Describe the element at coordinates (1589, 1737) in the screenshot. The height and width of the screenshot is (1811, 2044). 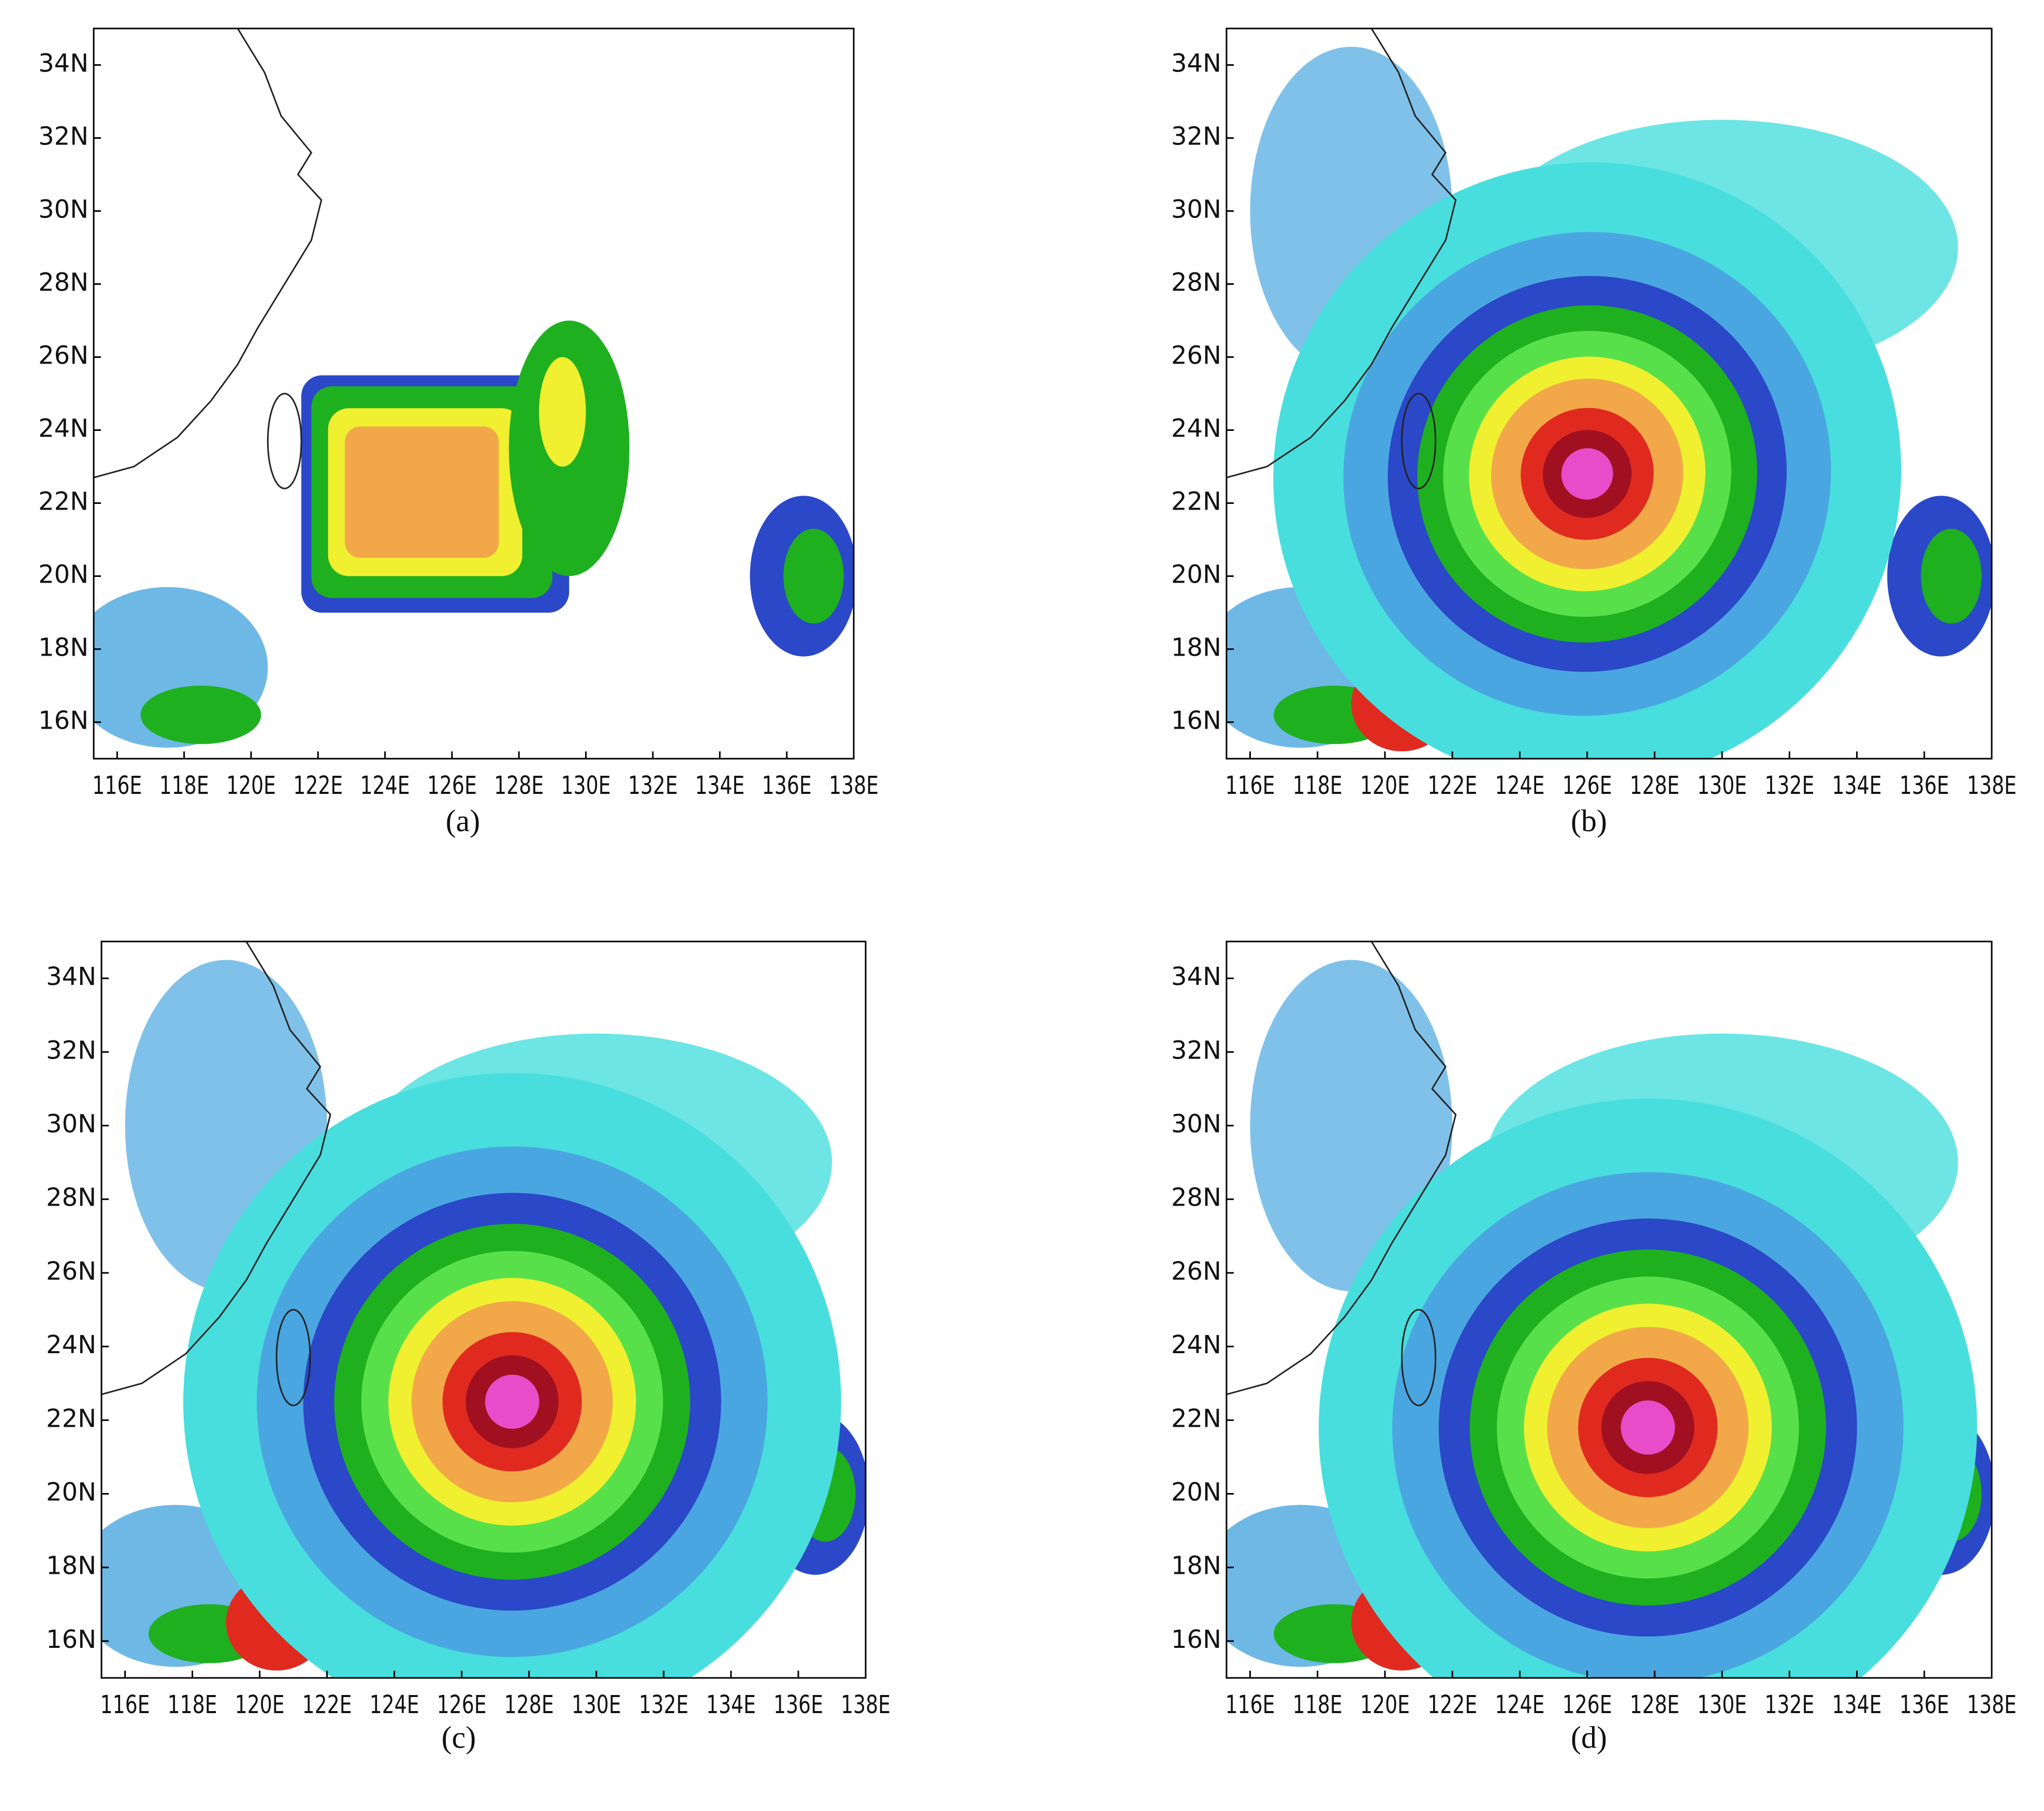
I see `panel-caption: (d)` at that location.